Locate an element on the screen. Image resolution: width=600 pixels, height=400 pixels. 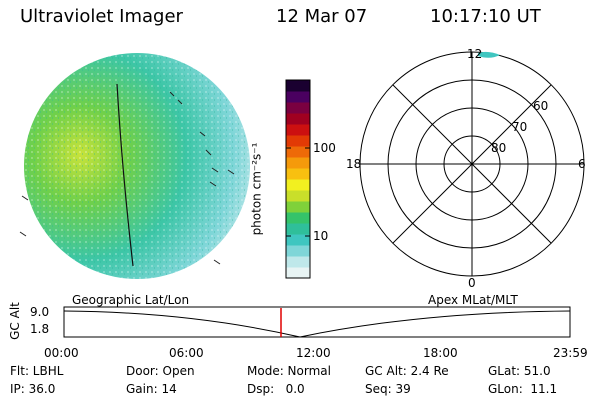
colorbar-label: photon cm⁻²s⁻¹ is located at coordinates (256, 189).